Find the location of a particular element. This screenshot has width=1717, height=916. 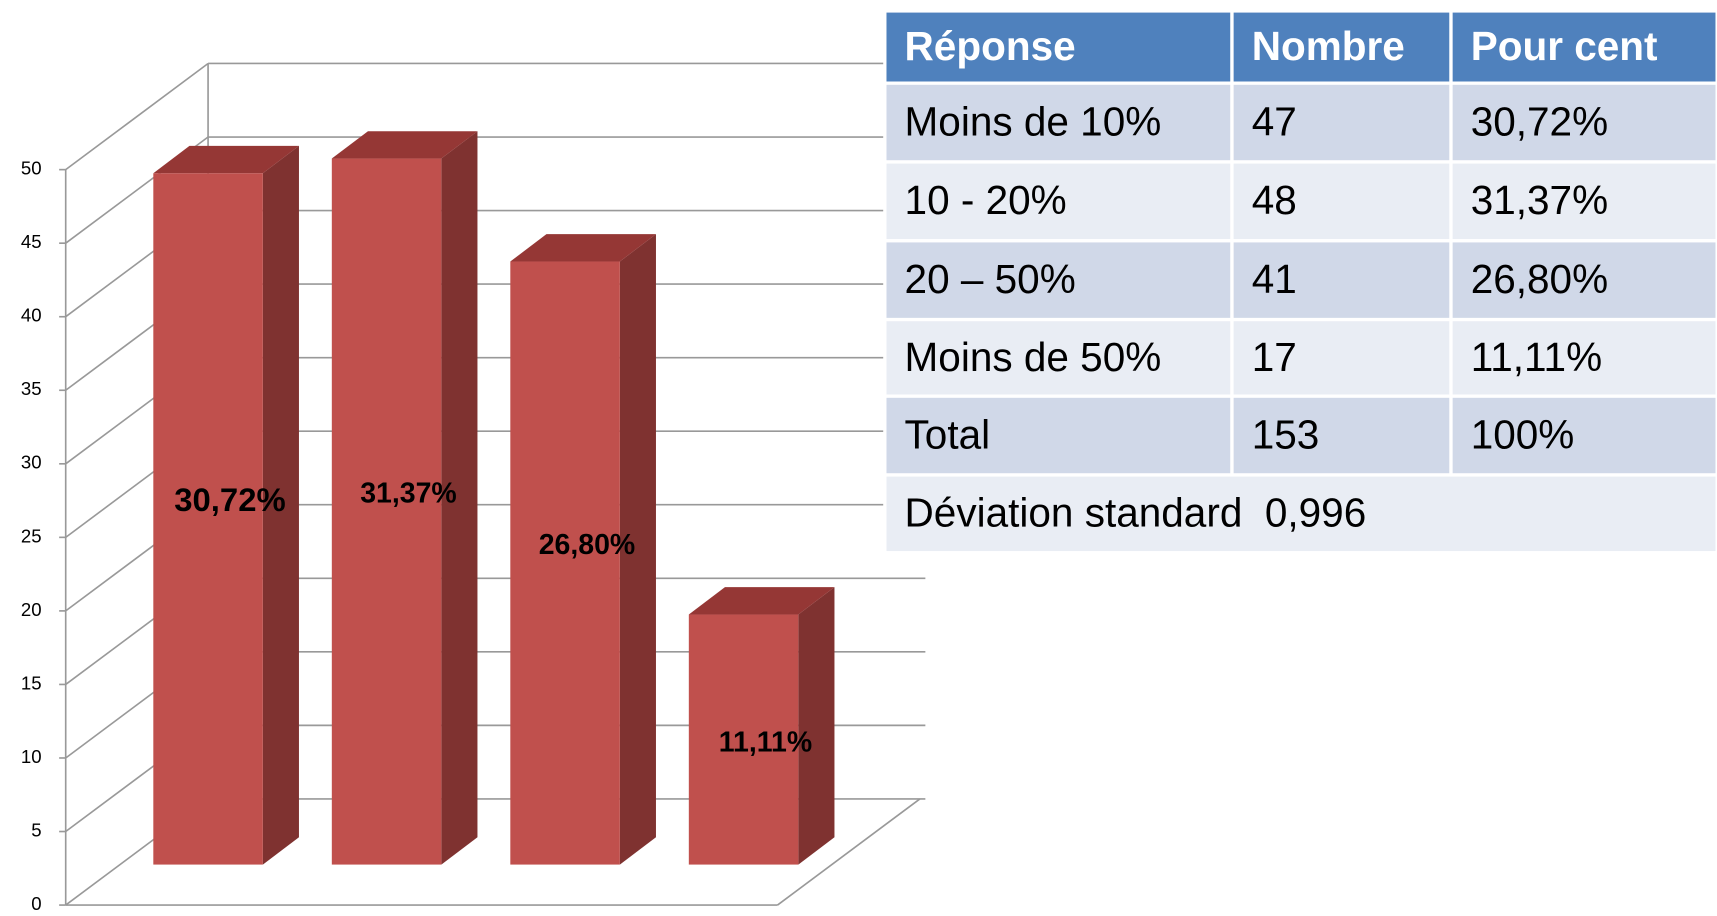

y-tick-label: 35 is located at coordinates (31, 388).